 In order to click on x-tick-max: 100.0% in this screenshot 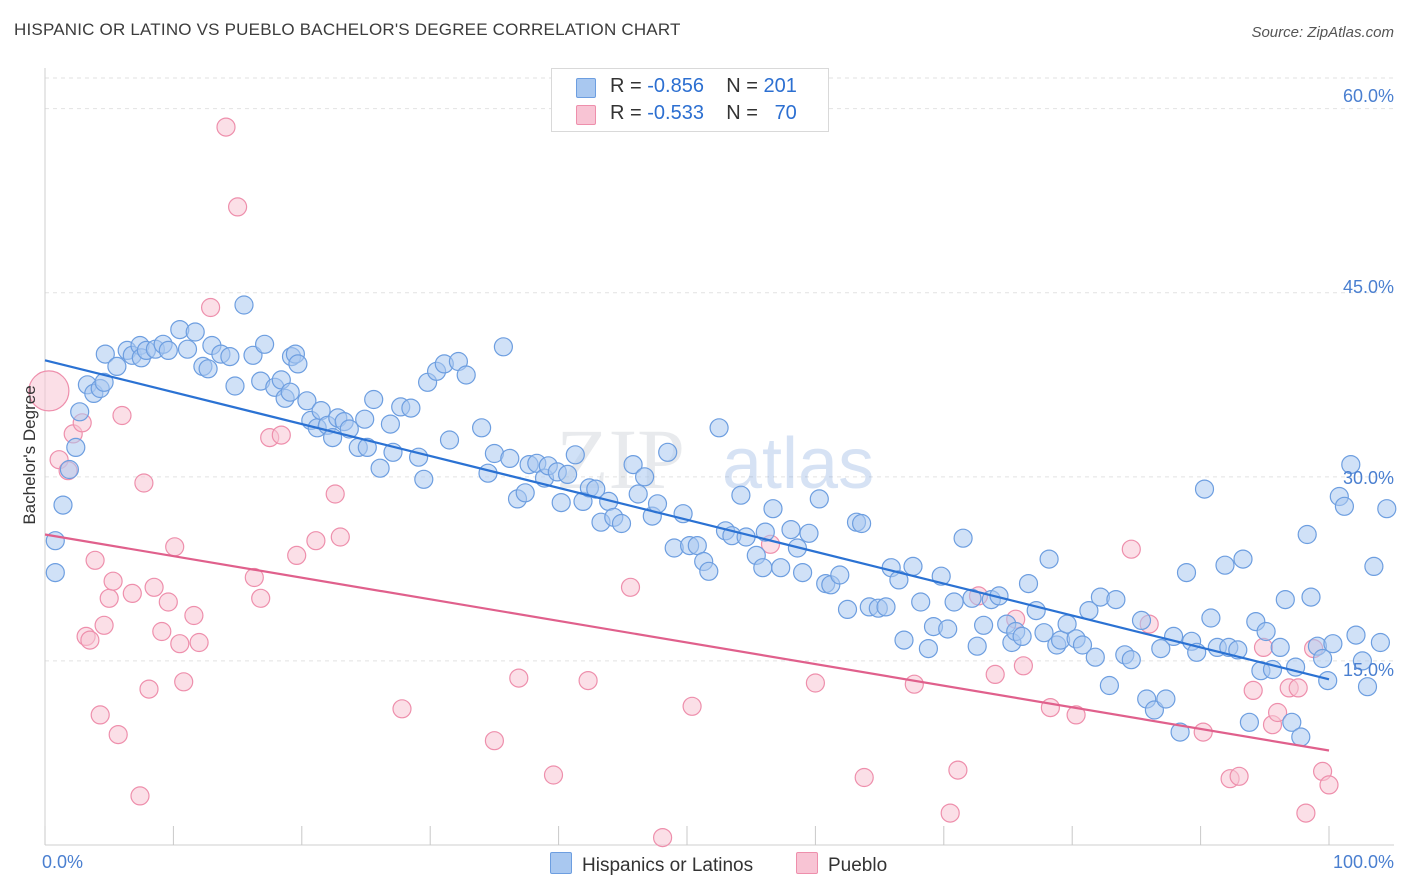, I will do `click(1363, 862)`.